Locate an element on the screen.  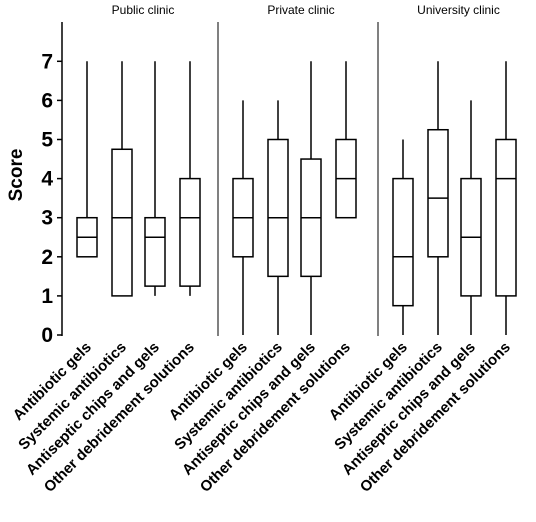
y-tick-label: 4 is located at coordinates (47, 179).